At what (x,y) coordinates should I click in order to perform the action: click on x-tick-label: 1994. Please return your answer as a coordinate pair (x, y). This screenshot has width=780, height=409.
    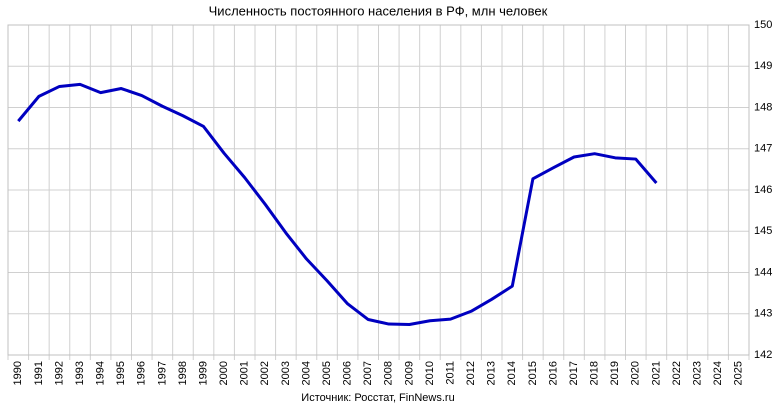
    Looking at the image, I should click on (101, 373).